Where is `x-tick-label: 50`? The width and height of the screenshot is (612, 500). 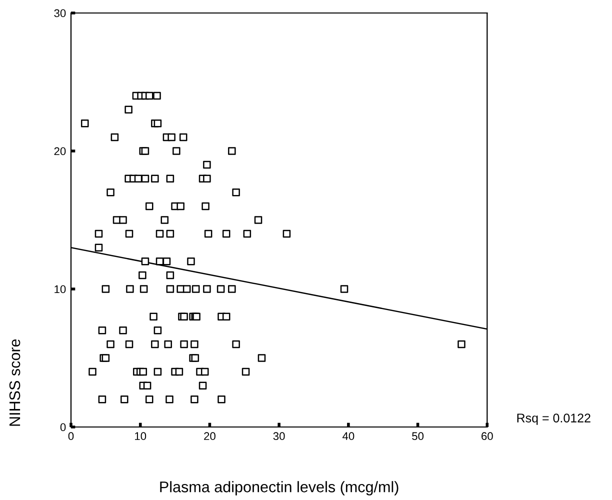
x-tick-label: 50 is located at coordinates (418, 436).